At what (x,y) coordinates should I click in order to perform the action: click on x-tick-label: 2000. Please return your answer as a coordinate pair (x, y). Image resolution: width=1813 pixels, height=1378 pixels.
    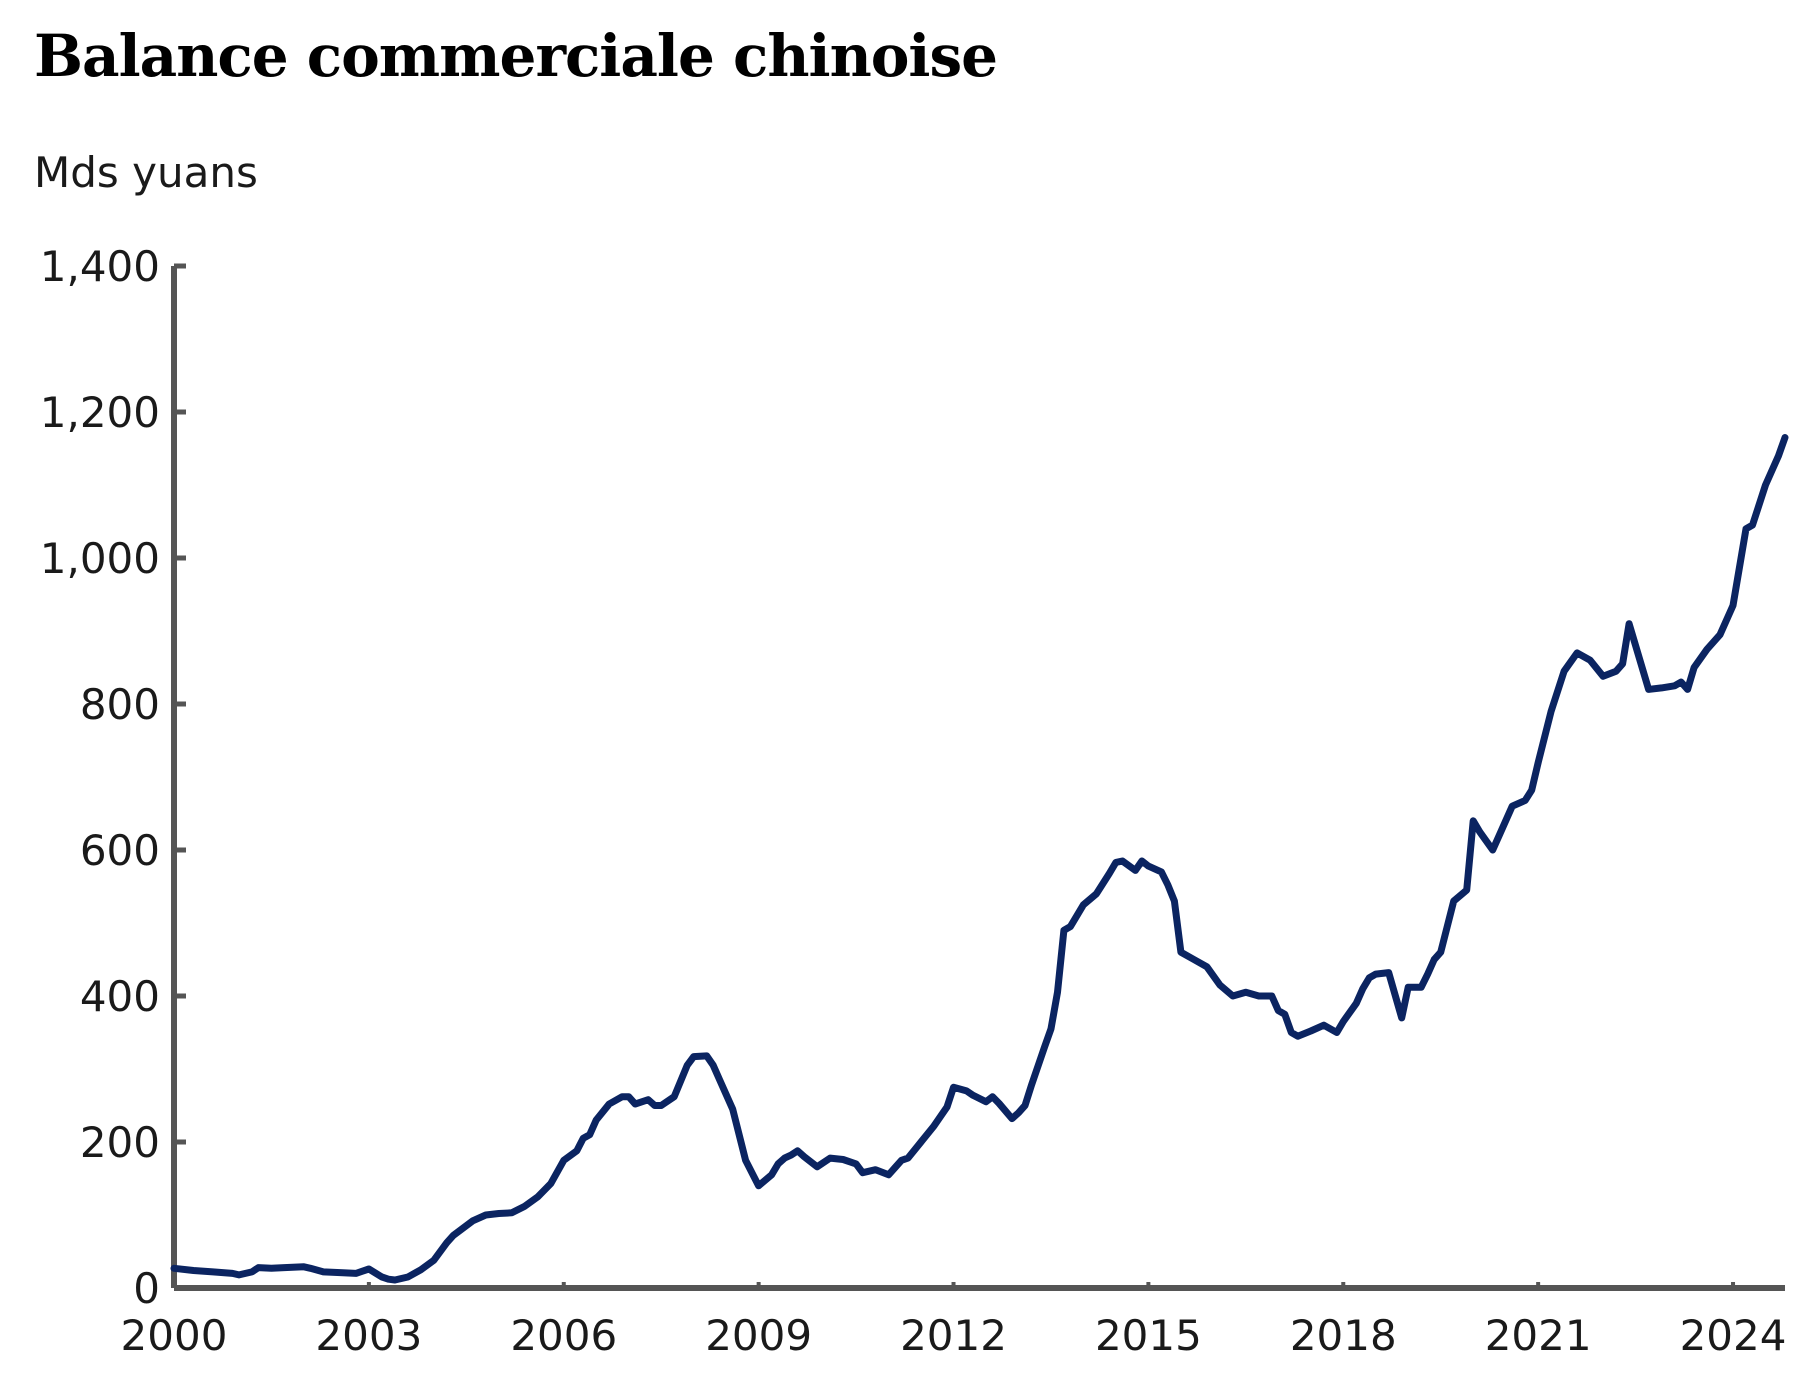
    Looking at the image, I should click on (174, 1335).